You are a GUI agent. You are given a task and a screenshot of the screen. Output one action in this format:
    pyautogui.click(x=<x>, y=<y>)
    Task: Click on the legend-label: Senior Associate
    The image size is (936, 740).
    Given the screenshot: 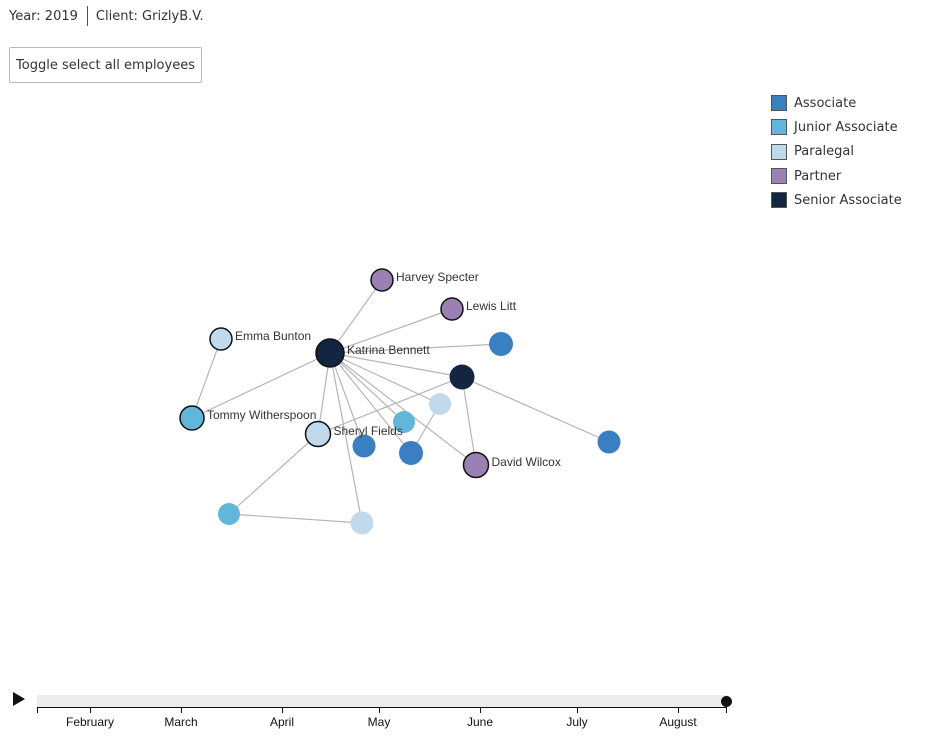 What is the action you would take?
    pyautogui.click(x=848, y=200)
    